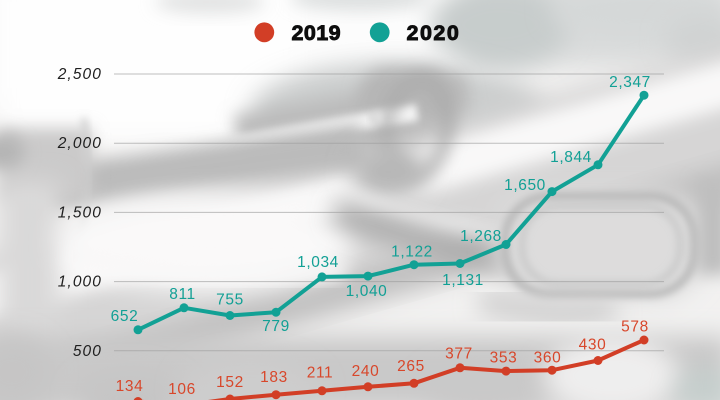 This screenshot has height=400, width=720. What do you see at coordinates (79, 74) in the screenshot?
I see `svg-text: 2,500` at bounding box center [79, 74].